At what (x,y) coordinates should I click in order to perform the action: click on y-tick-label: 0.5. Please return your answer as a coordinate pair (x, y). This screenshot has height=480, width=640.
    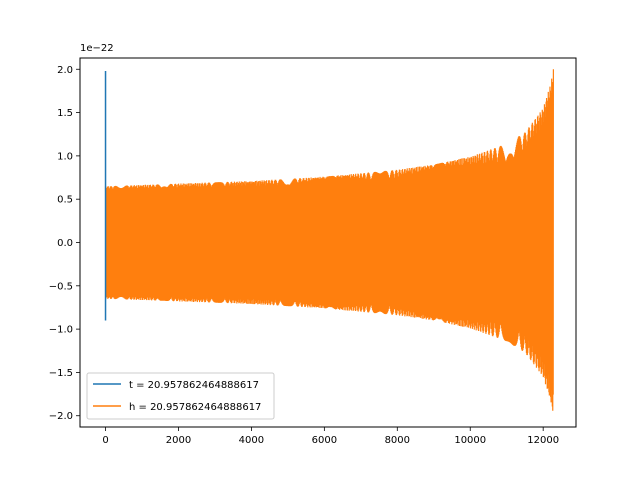
    Looking at the image, I should click on (65, 200).